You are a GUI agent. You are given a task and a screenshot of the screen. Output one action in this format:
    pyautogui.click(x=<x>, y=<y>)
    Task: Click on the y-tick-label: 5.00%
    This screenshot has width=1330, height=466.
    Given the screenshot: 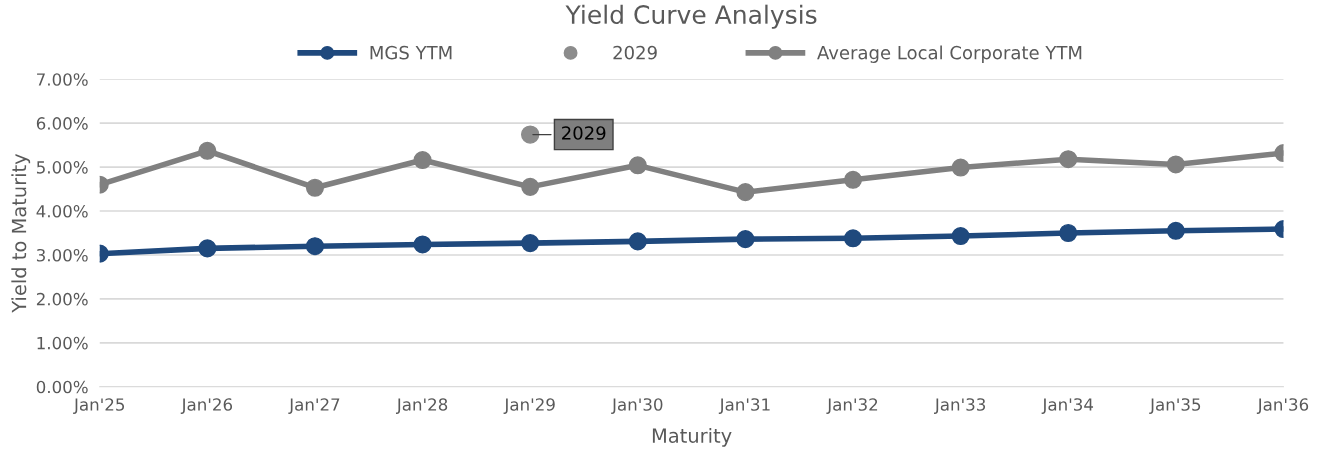 What is the action you would take?
    pyautogui.click(x=62, y=167)
    